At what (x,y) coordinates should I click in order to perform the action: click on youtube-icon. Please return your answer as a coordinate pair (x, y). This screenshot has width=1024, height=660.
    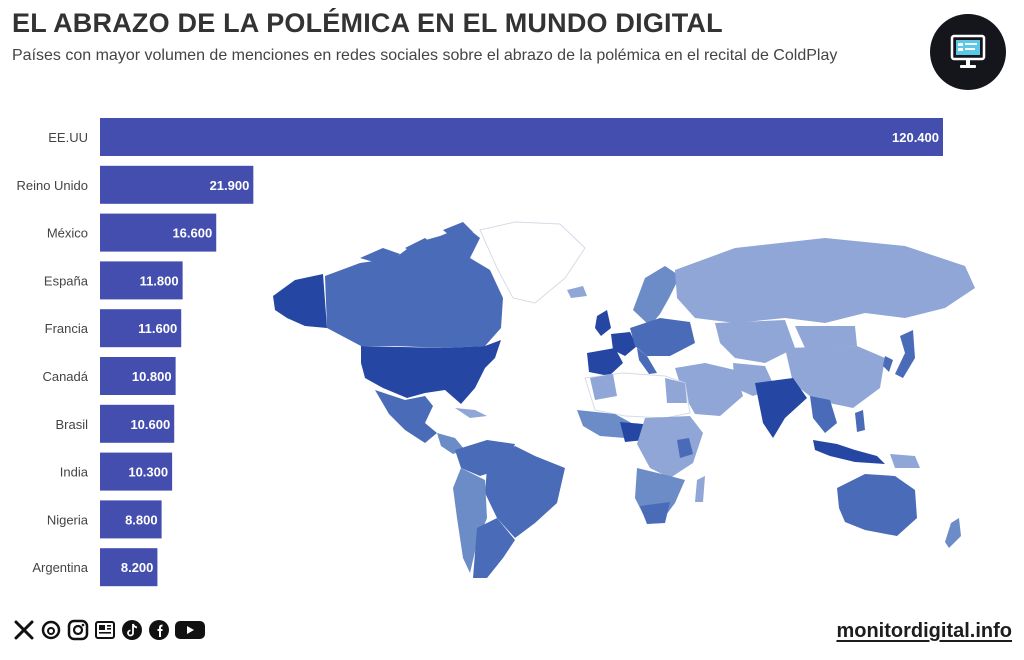
    Looking at the image, I should click on (190, 630).